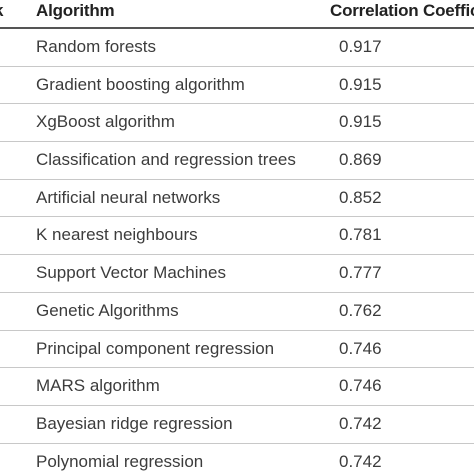 This screenshot has height=474, width=474. What do you see at coordinates (155, 348) in the screenshot?
I see `cell-algorithm: Principal component regression` at bounding box center [155, 348].